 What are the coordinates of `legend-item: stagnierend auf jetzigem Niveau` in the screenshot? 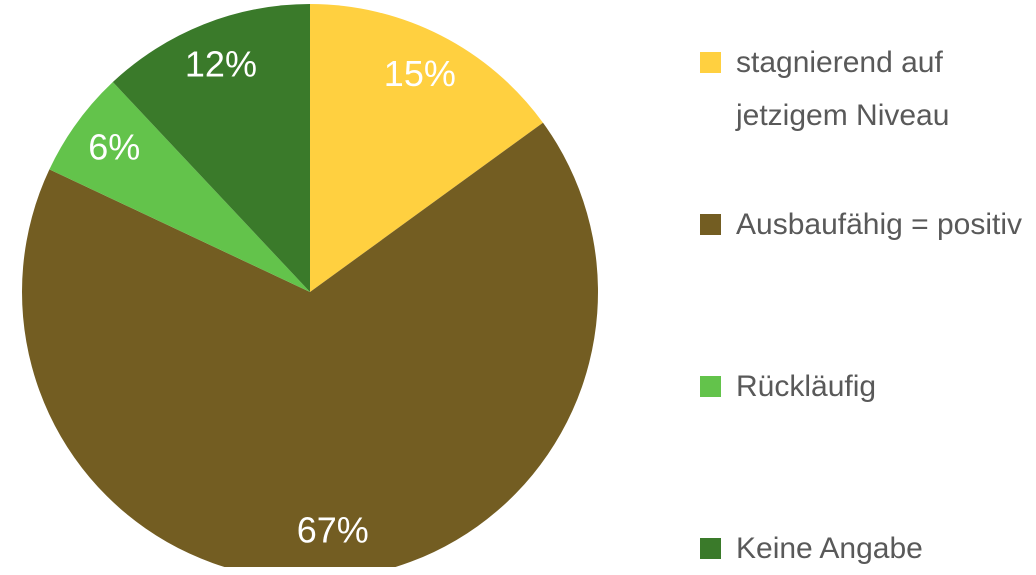 It's located at (863, 89).